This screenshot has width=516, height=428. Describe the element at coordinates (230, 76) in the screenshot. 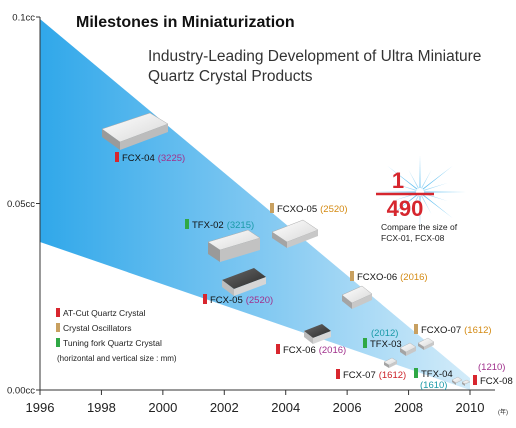

I see `subtitle-line-2: Quartz Crystal Products` at that location.